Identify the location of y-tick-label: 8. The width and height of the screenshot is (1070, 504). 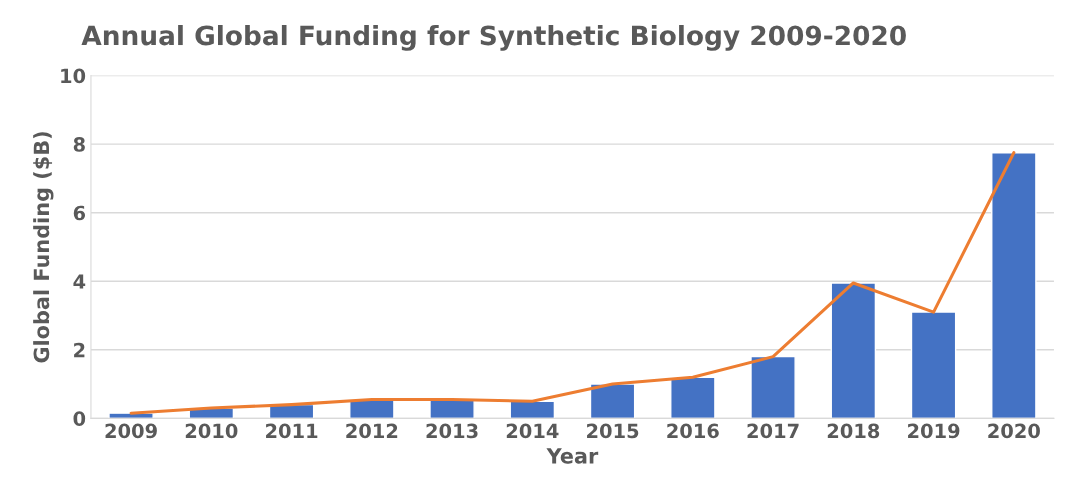
(79, 144).